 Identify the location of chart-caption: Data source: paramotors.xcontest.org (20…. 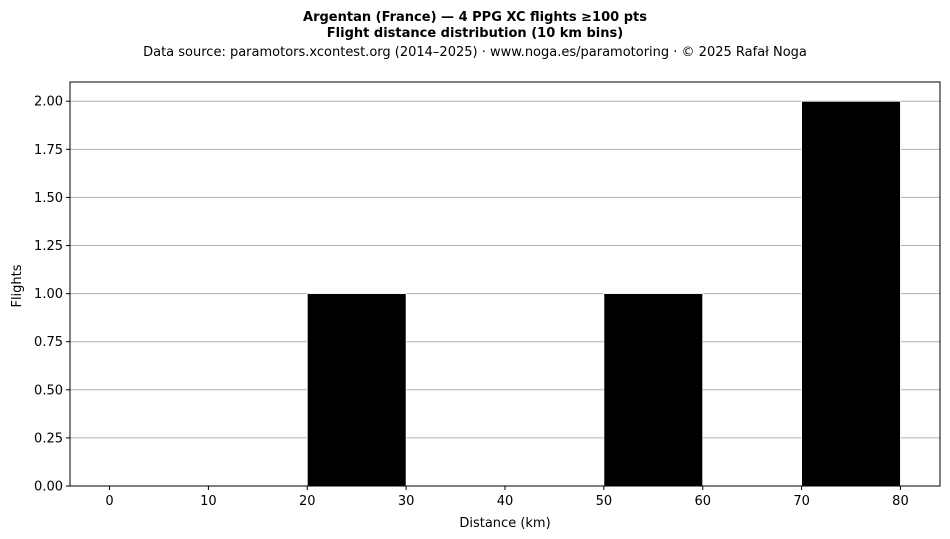
(475, 52).